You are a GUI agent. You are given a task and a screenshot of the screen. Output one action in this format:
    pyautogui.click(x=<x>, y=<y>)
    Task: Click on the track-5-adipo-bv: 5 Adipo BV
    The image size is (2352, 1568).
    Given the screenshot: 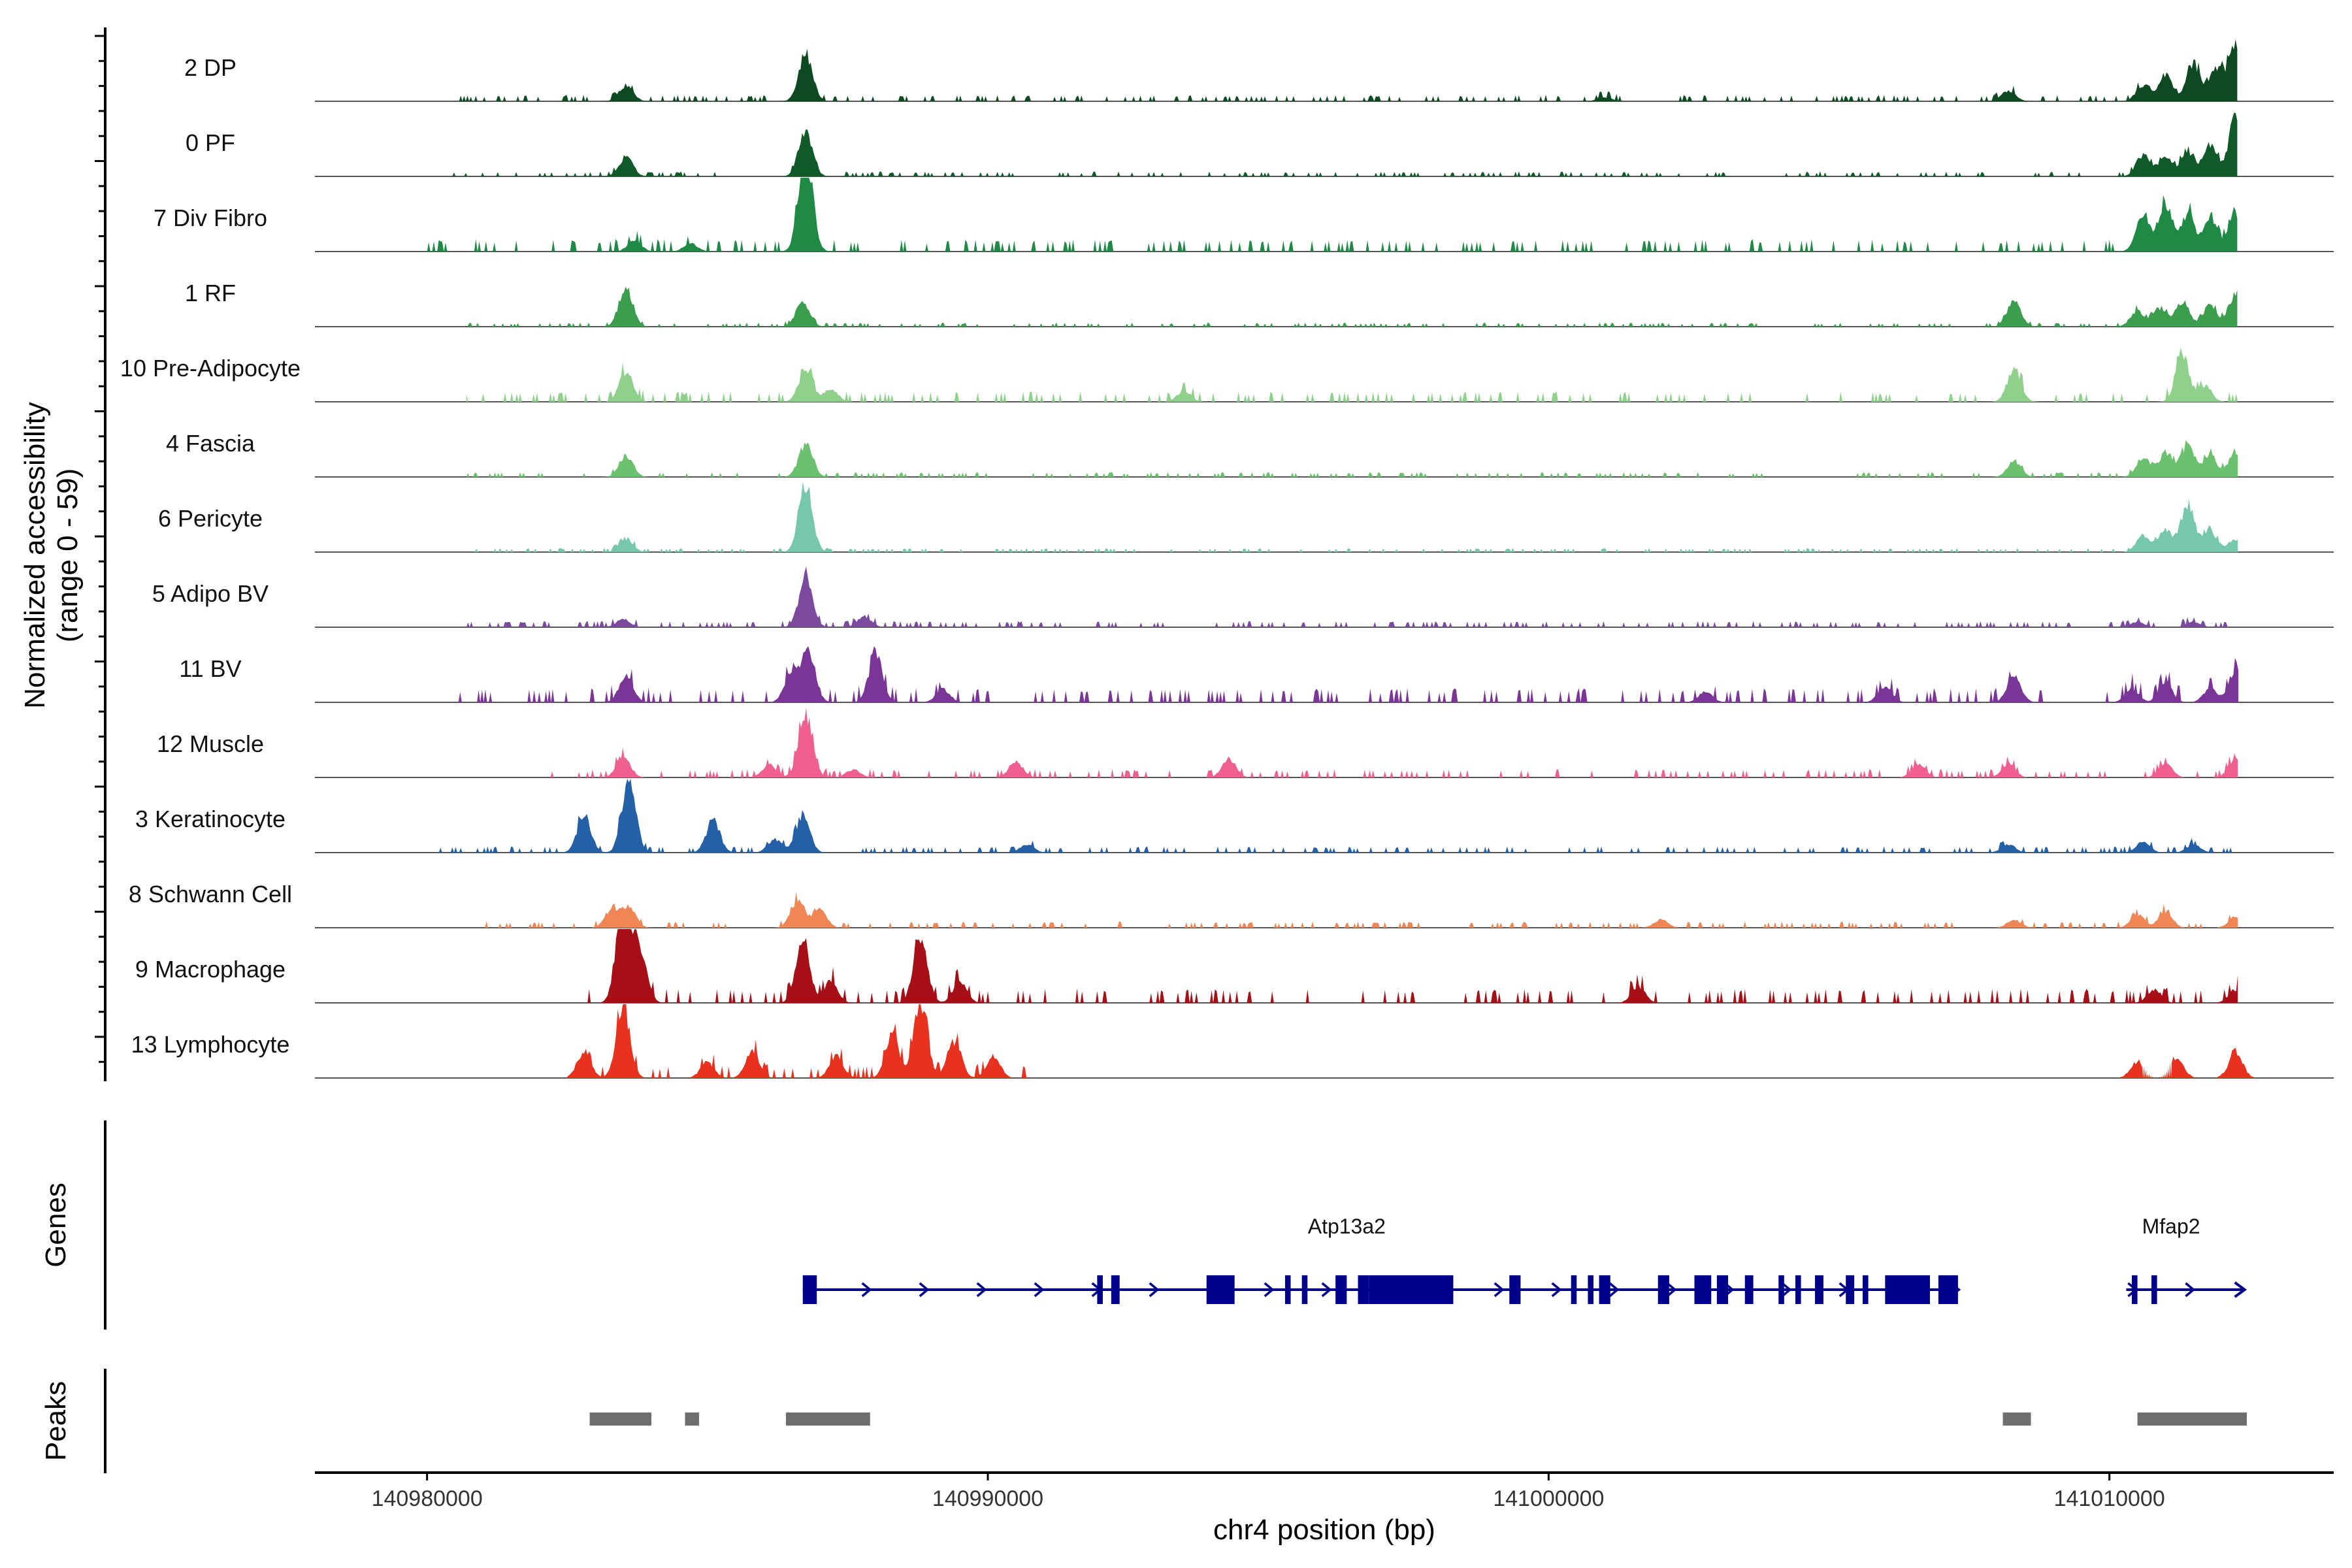 What is the action you would take?
    pyautogui.click(x=1243, y=597)
    